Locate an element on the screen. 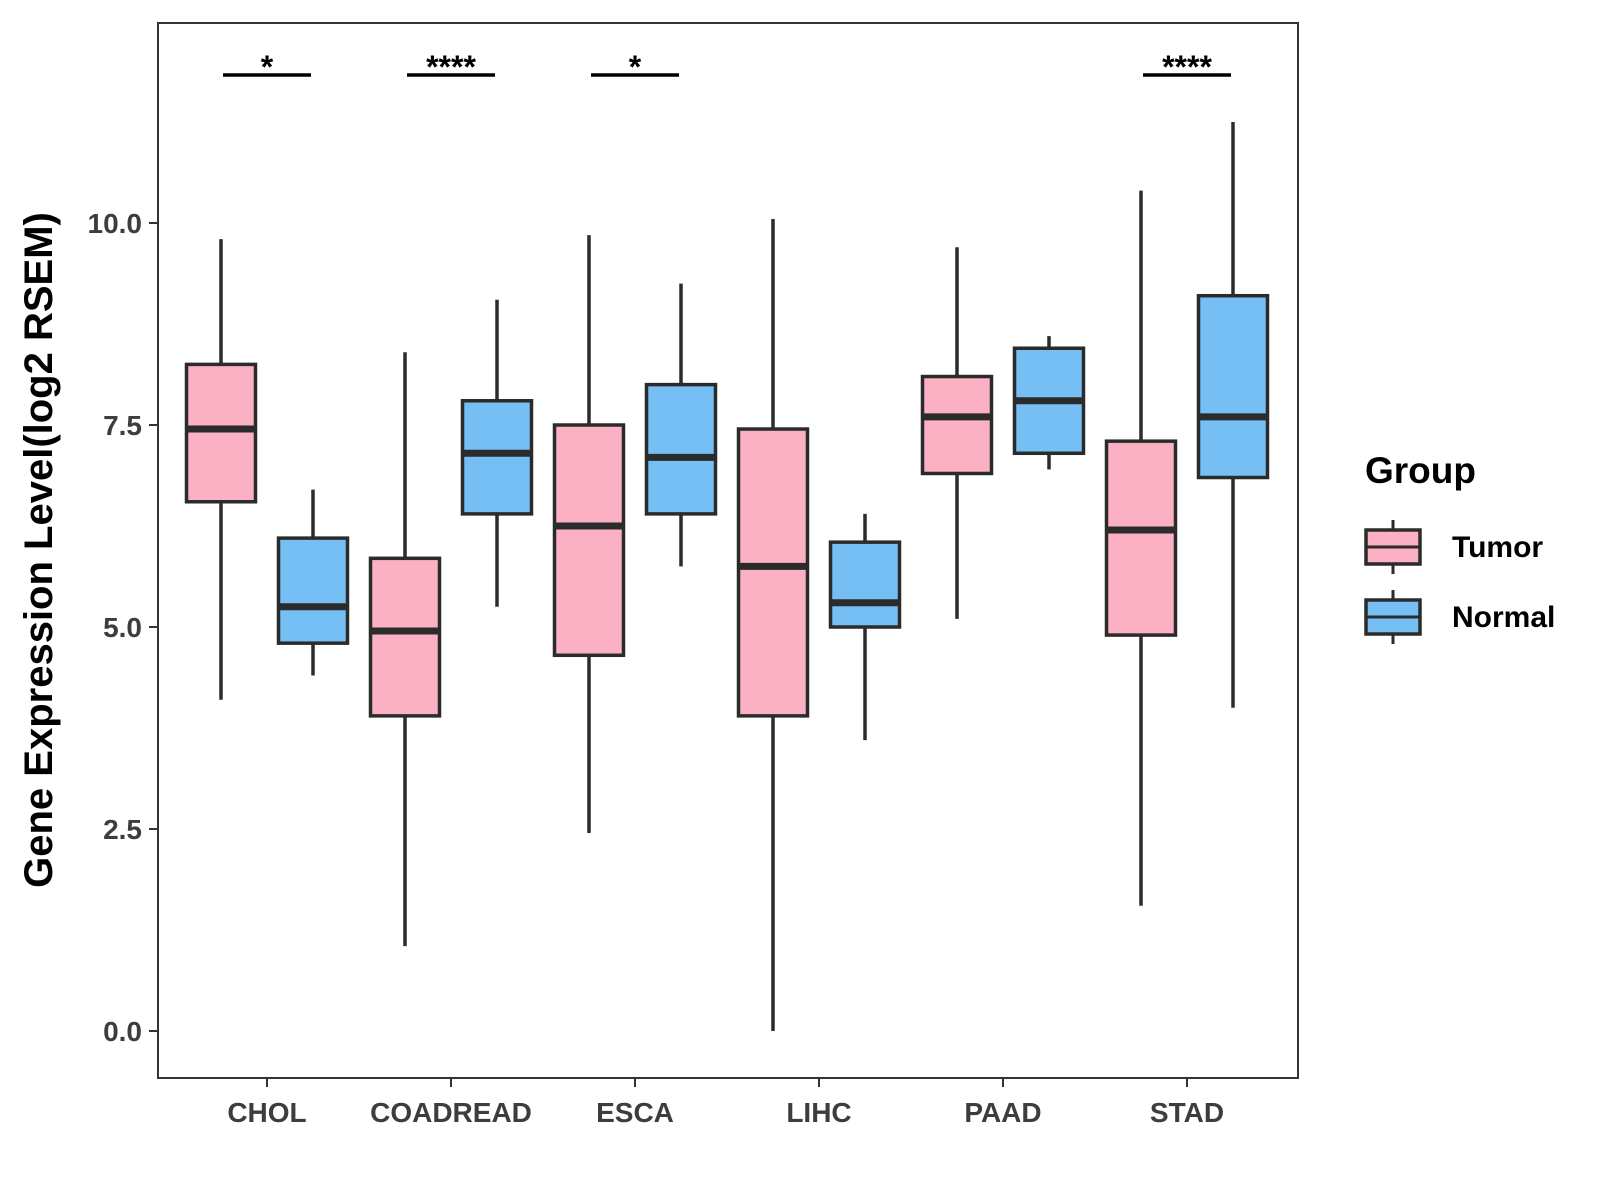 Image resolution: width=1600 pixels, height=1200 pixels. x-tick-label: ESCA is located at coordinates (635, 1112).